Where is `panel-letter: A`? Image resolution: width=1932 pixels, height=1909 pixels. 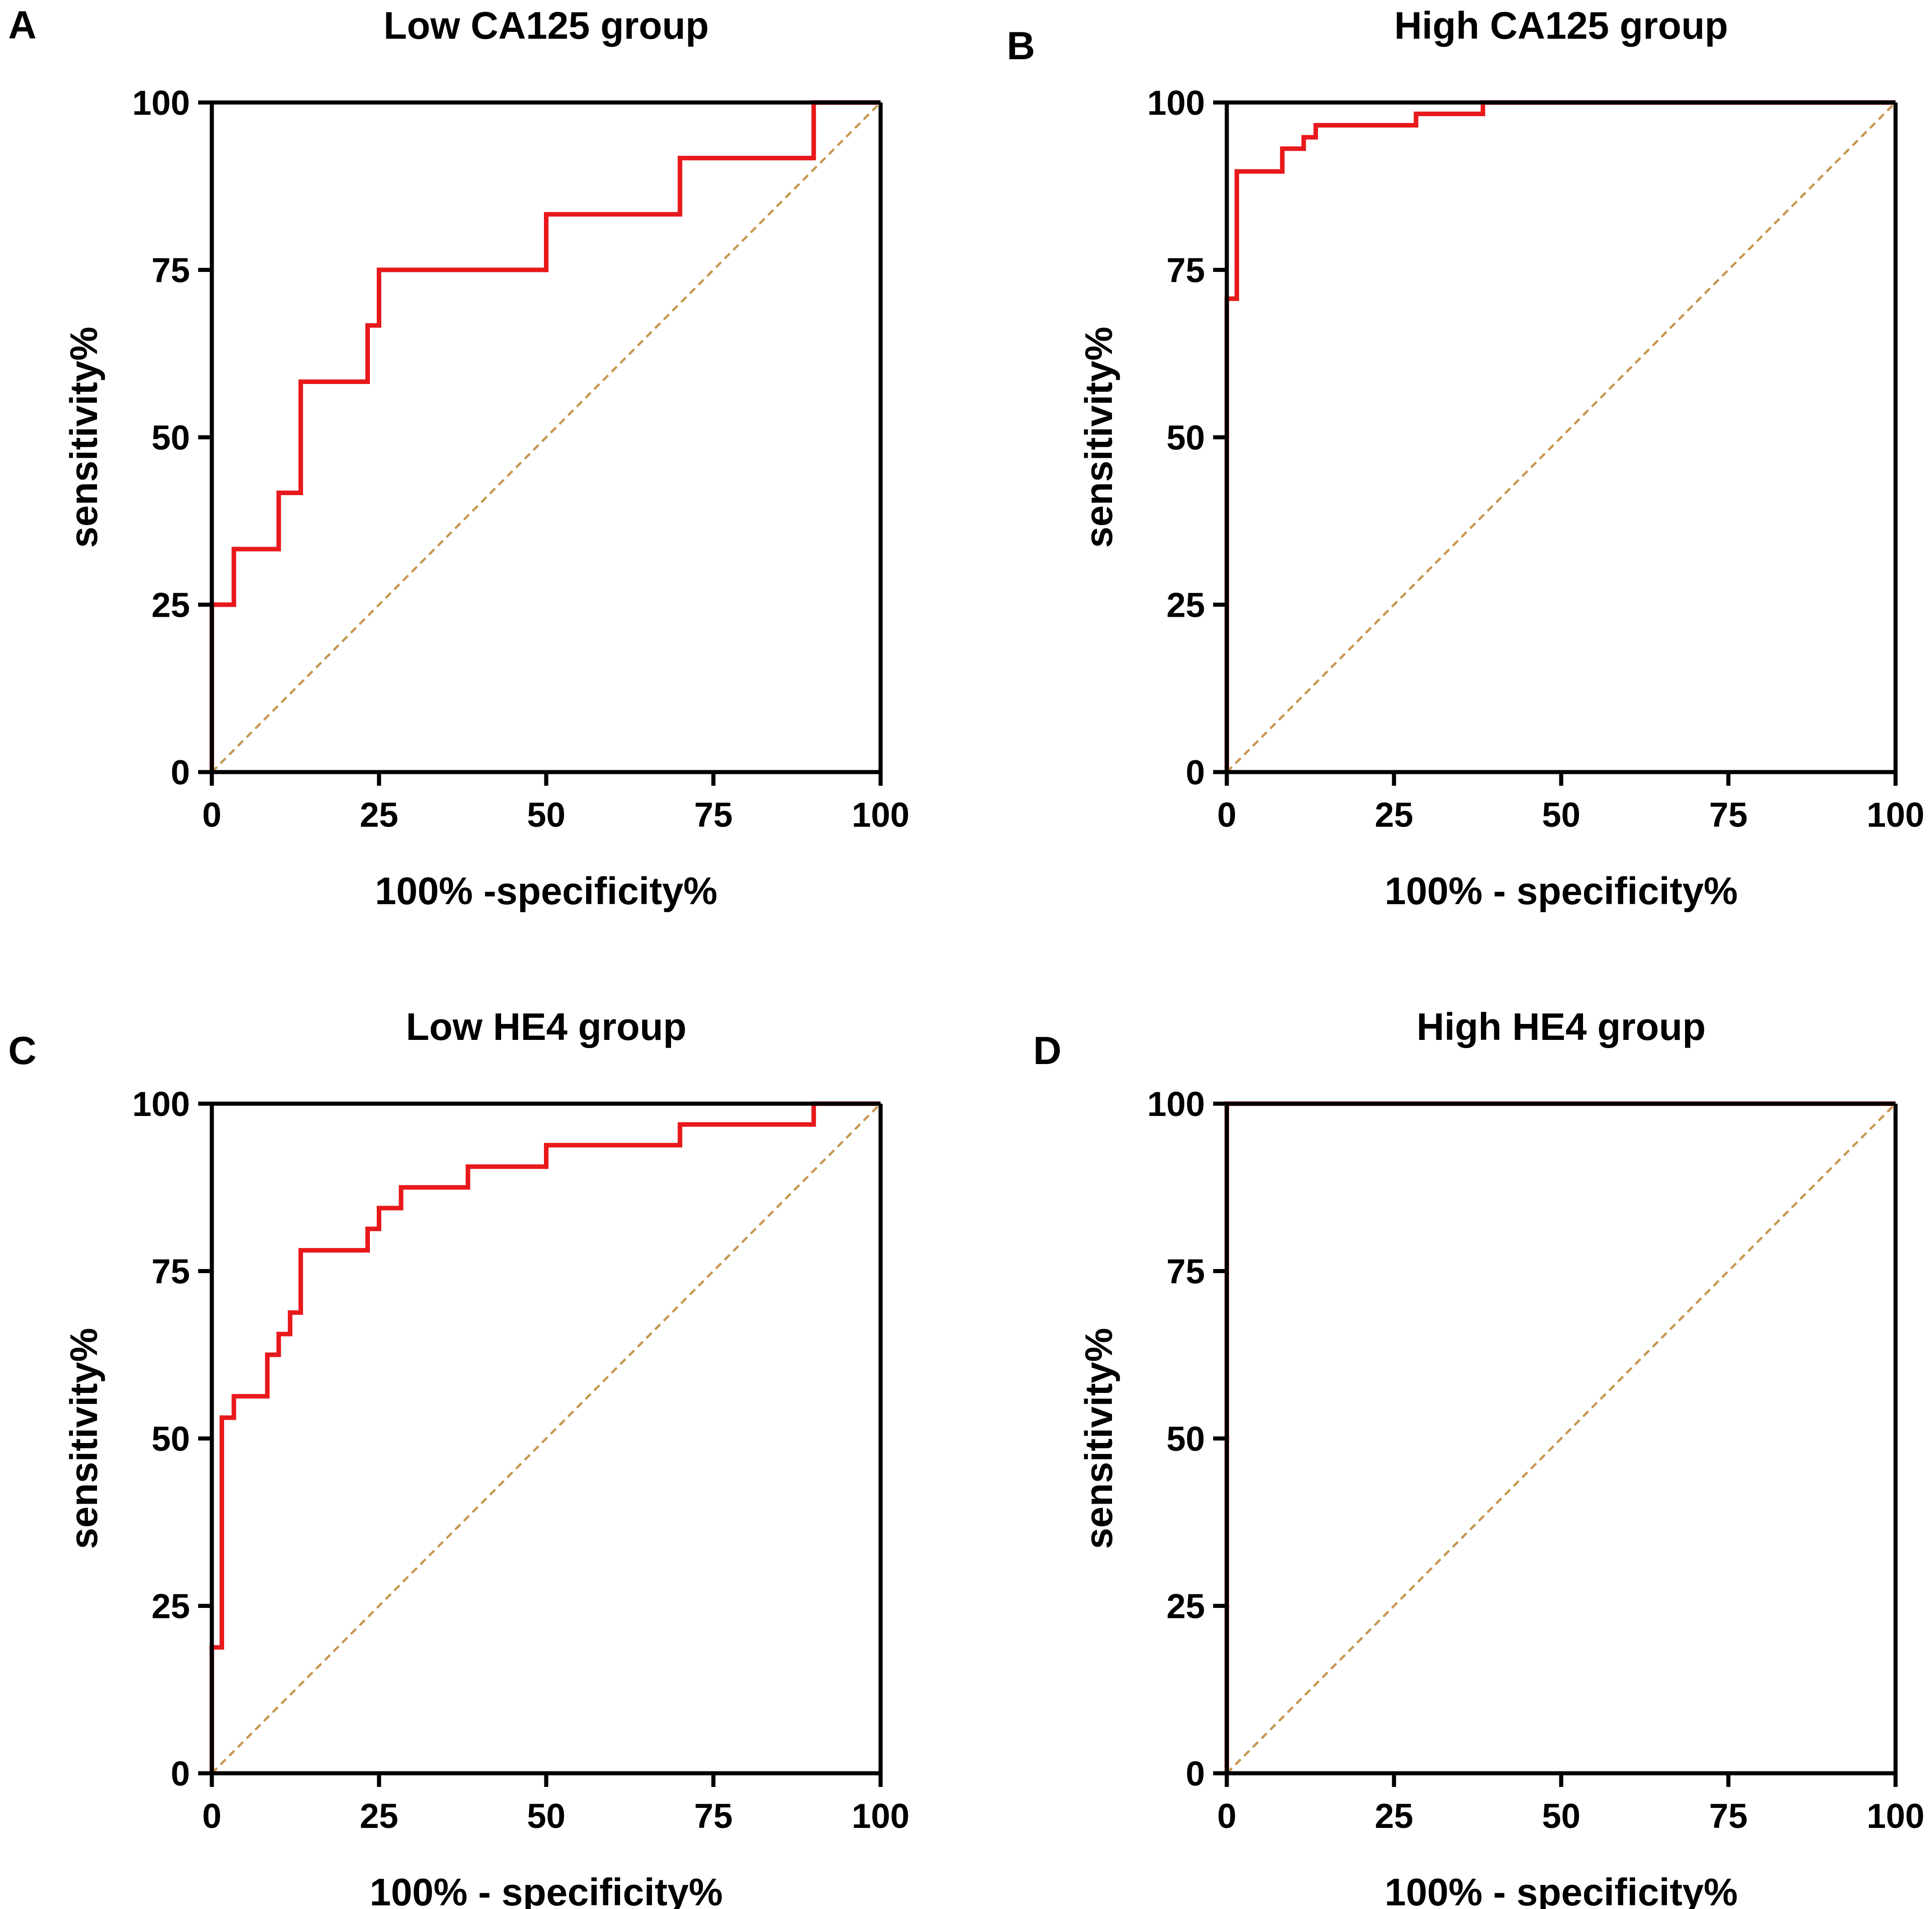
panel-letter: A is located at coordinates (22, 25).